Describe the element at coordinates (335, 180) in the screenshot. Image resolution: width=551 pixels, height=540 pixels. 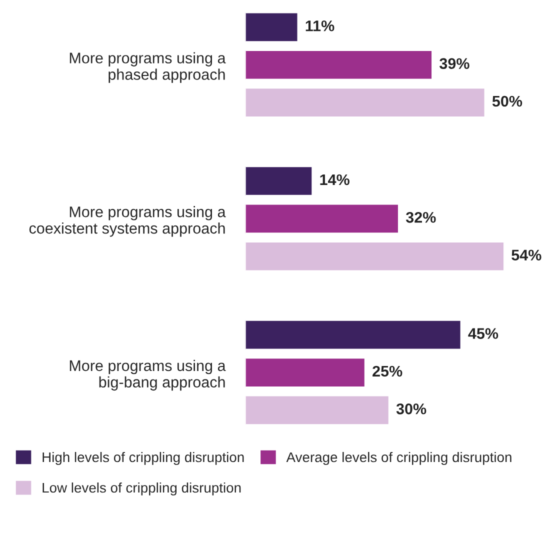
I see `data-label: 14%` at that location.